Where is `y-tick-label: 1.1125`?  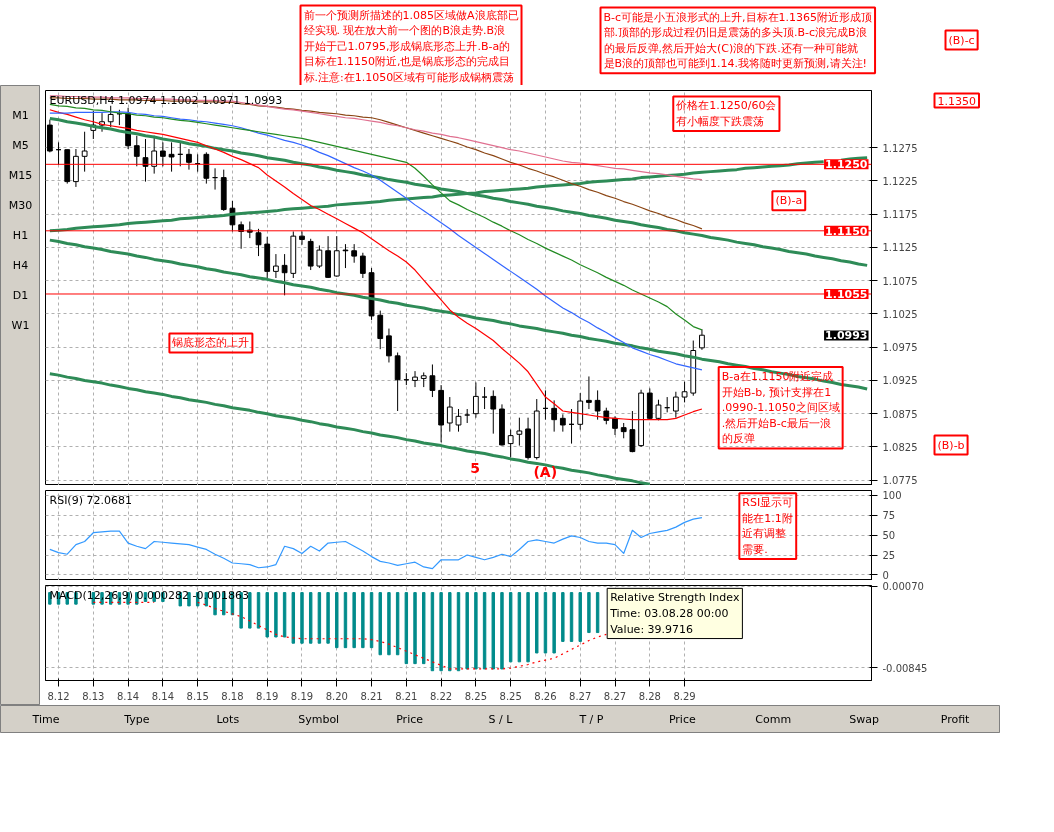
y-tick-label: 1.1125 is located at coordinates (900, 248).